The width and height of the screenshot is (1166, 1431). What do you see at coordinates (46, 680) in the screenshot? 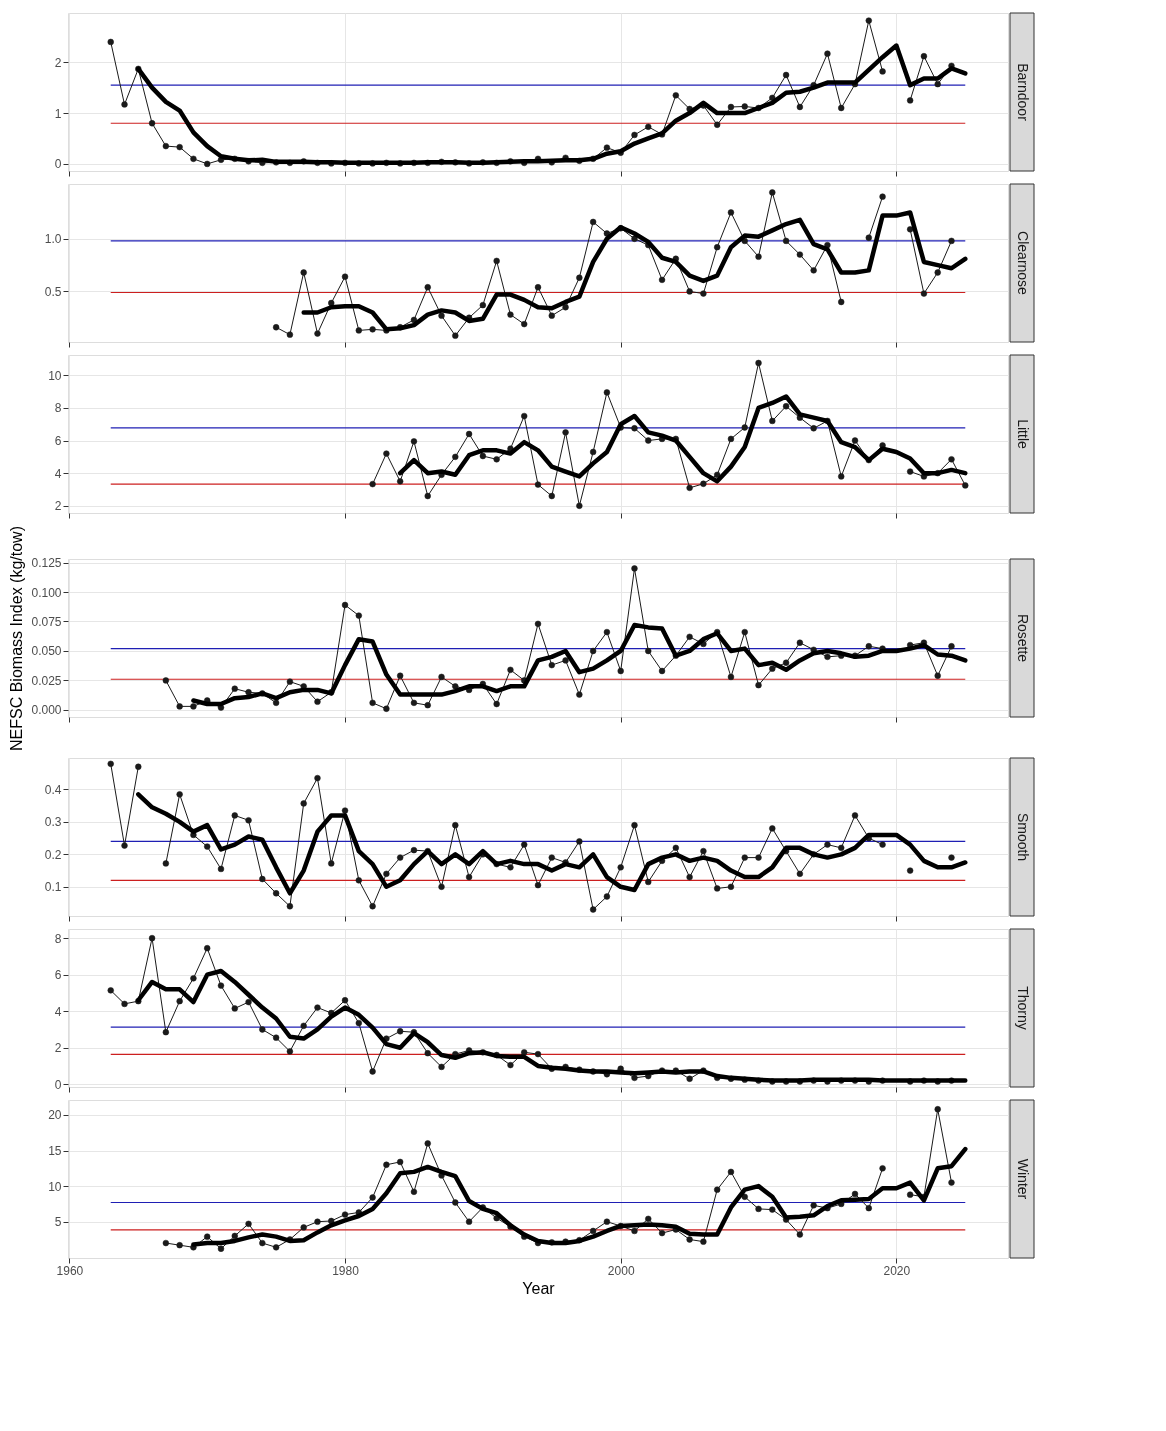
I see `y-tick-label: 0.025` at bounding box center [46, 680].